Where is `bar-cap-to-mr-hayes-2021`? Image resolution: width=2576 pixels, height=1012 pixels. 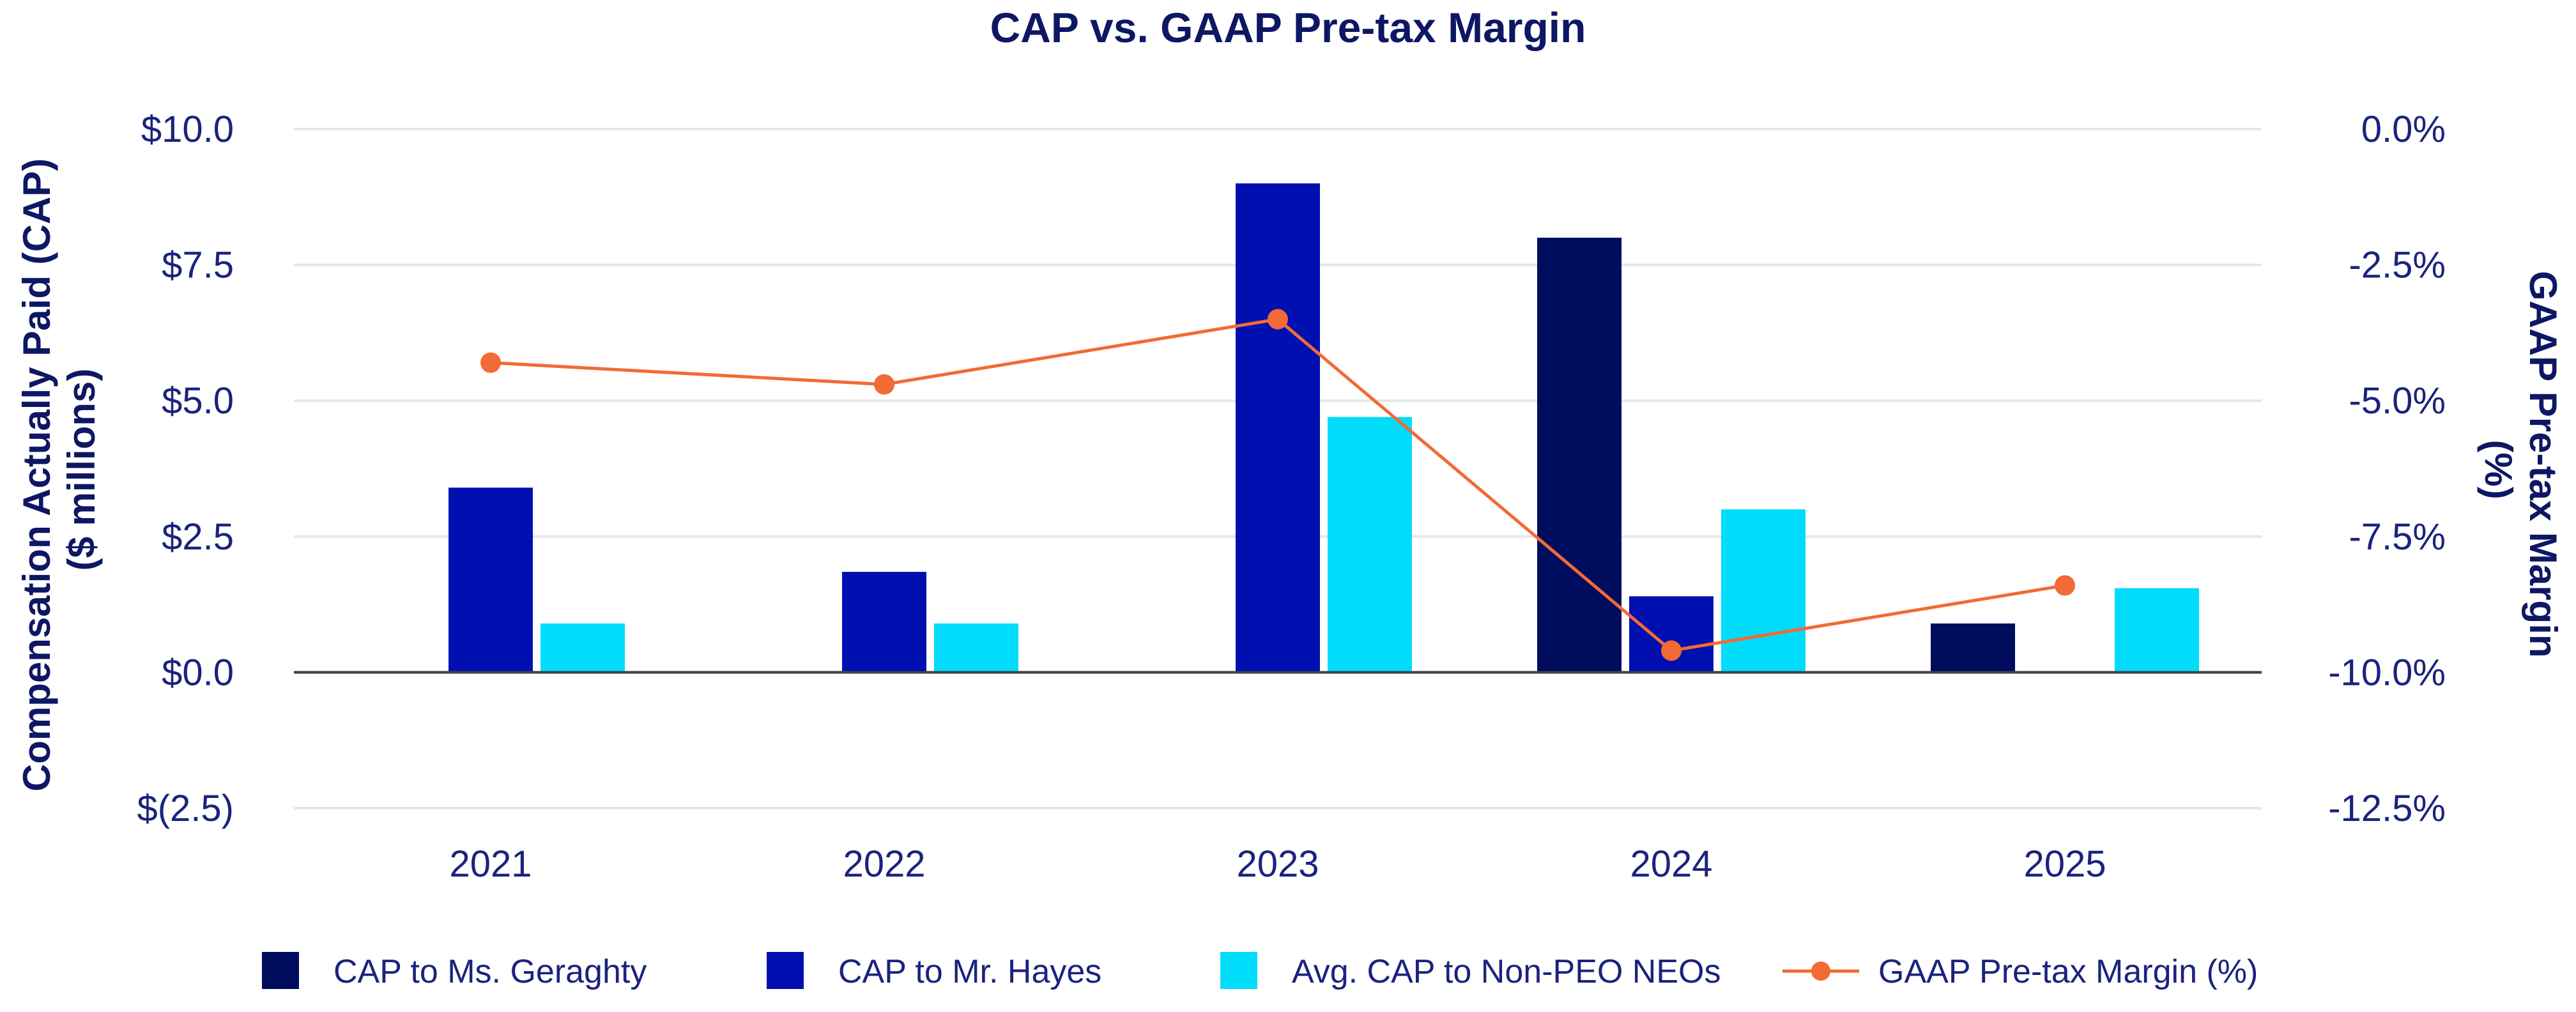
bar-cap-to-mr-hayes-2021 is located at coordinates (490, 580).